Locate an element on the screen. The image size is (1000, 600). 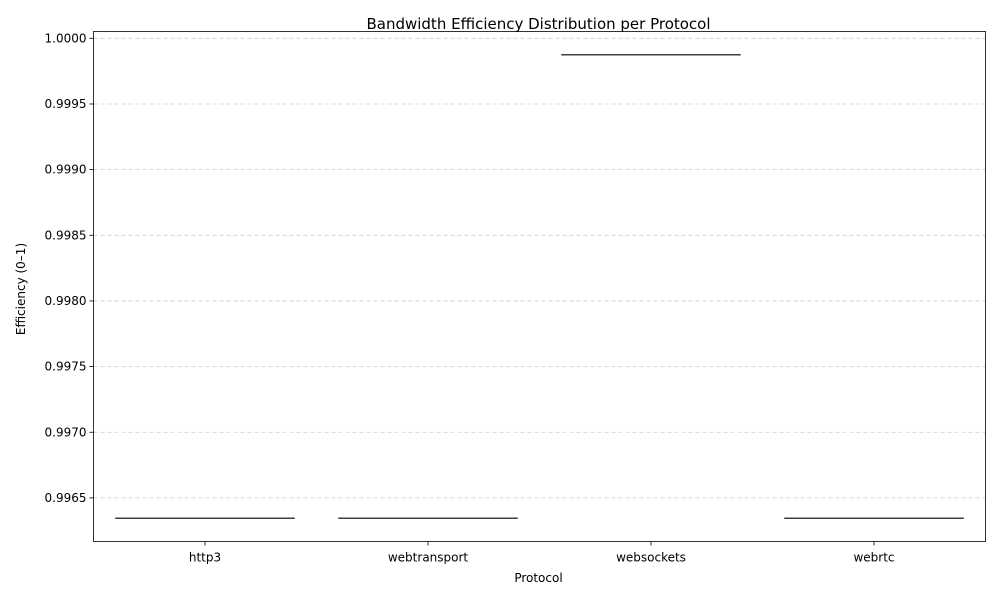
y-tick-label: 0.9965 is located at coordinates (66, 498).